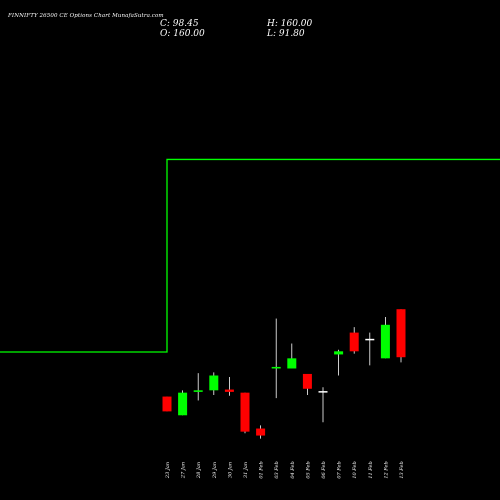 The height and width of the screenshot is (500, 500). Describe the element at coordinates (215, 470) in the screenshot. I see `x-tick-label: 29 Jan` at that location.